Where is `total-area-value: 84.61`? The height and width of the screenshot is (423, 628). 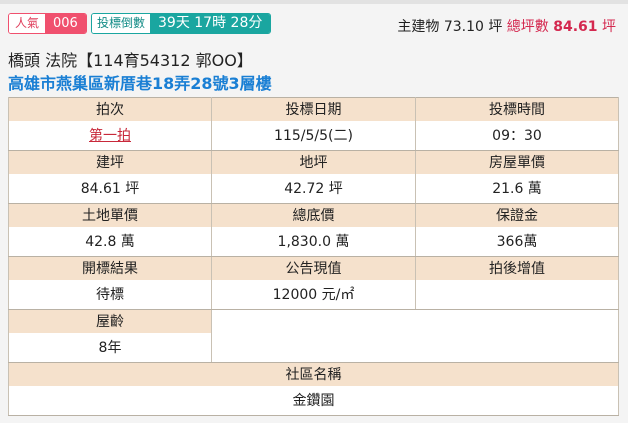 total-area-value: 84.61 is located at coordinates (575, 27).